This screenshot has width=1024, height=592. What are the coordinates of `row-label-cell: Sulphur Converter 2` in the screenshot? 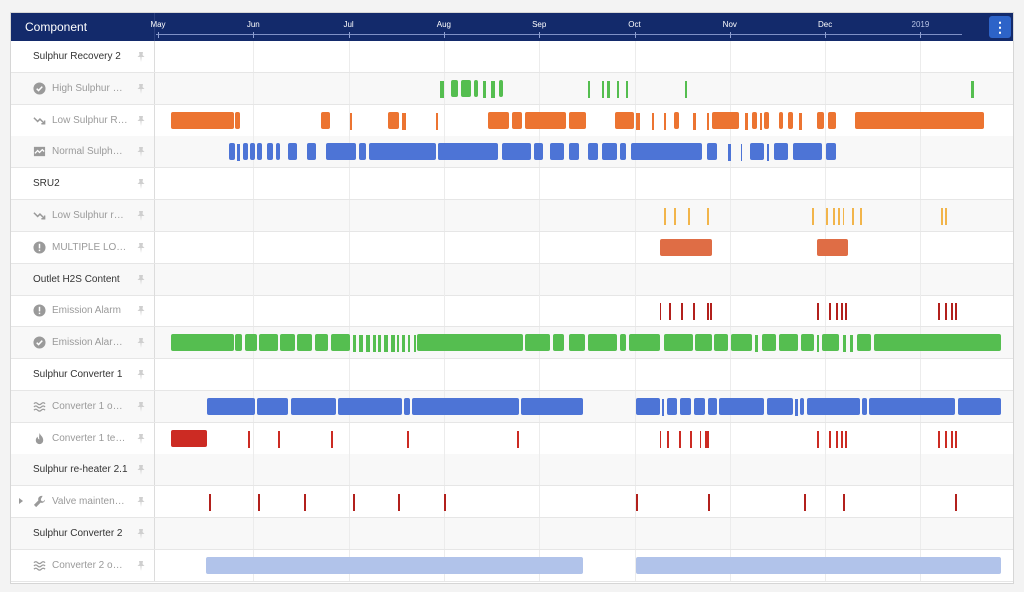 It's located at (83, 533).